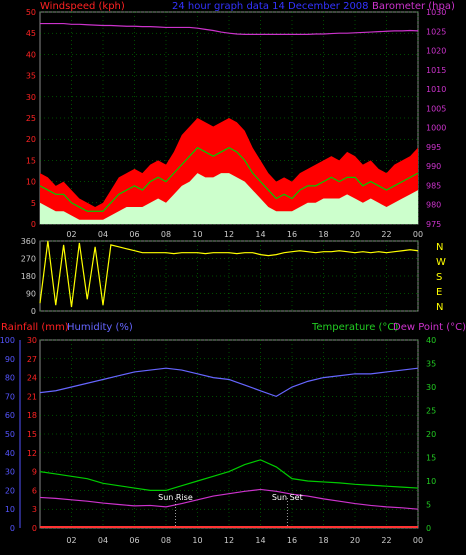  I want to click on direction-series-layer, so click(229, 274).